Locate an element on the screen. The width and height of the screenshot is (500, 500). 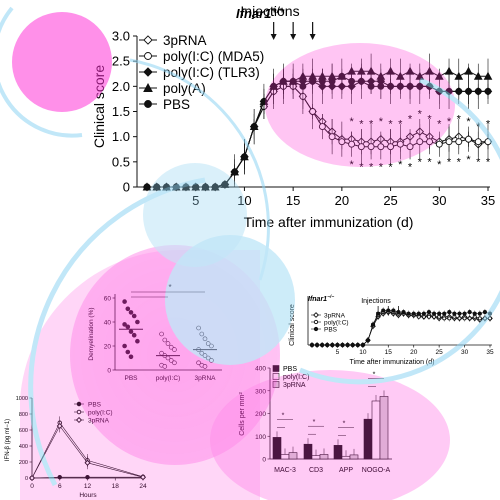
category-label: APP is located at coordinates (346, 470).